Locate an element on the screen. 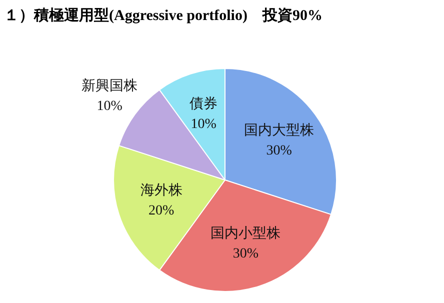 This screenshot has height=303, width=444. slice-label: 債券 is located at coordinates (204, 104).